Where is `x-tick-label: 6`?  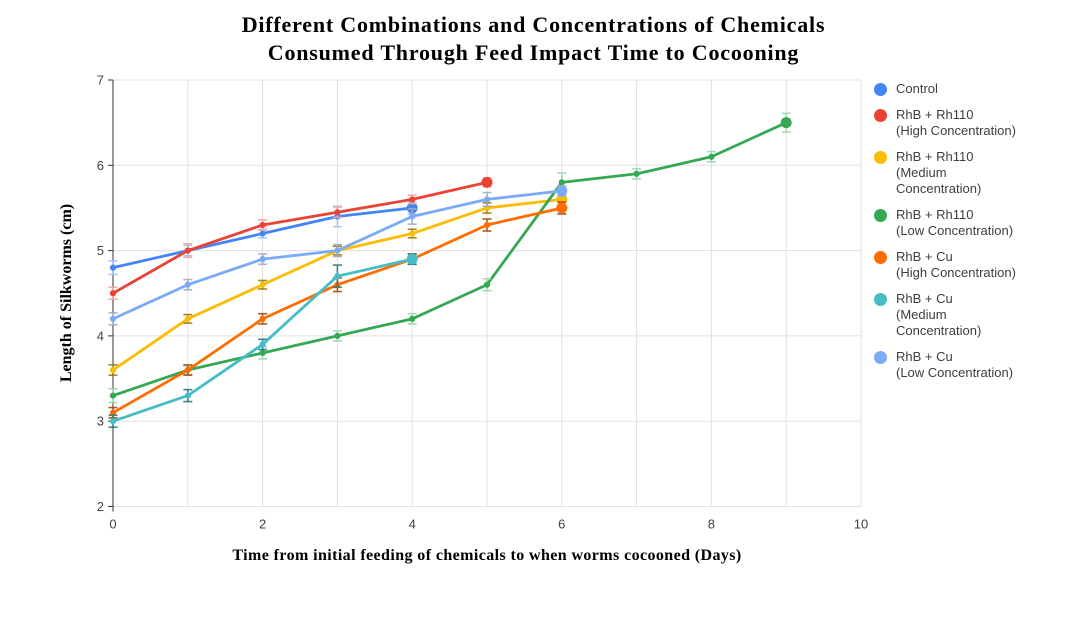
x-tick-label: 6 is located at coordinates (561, 524).